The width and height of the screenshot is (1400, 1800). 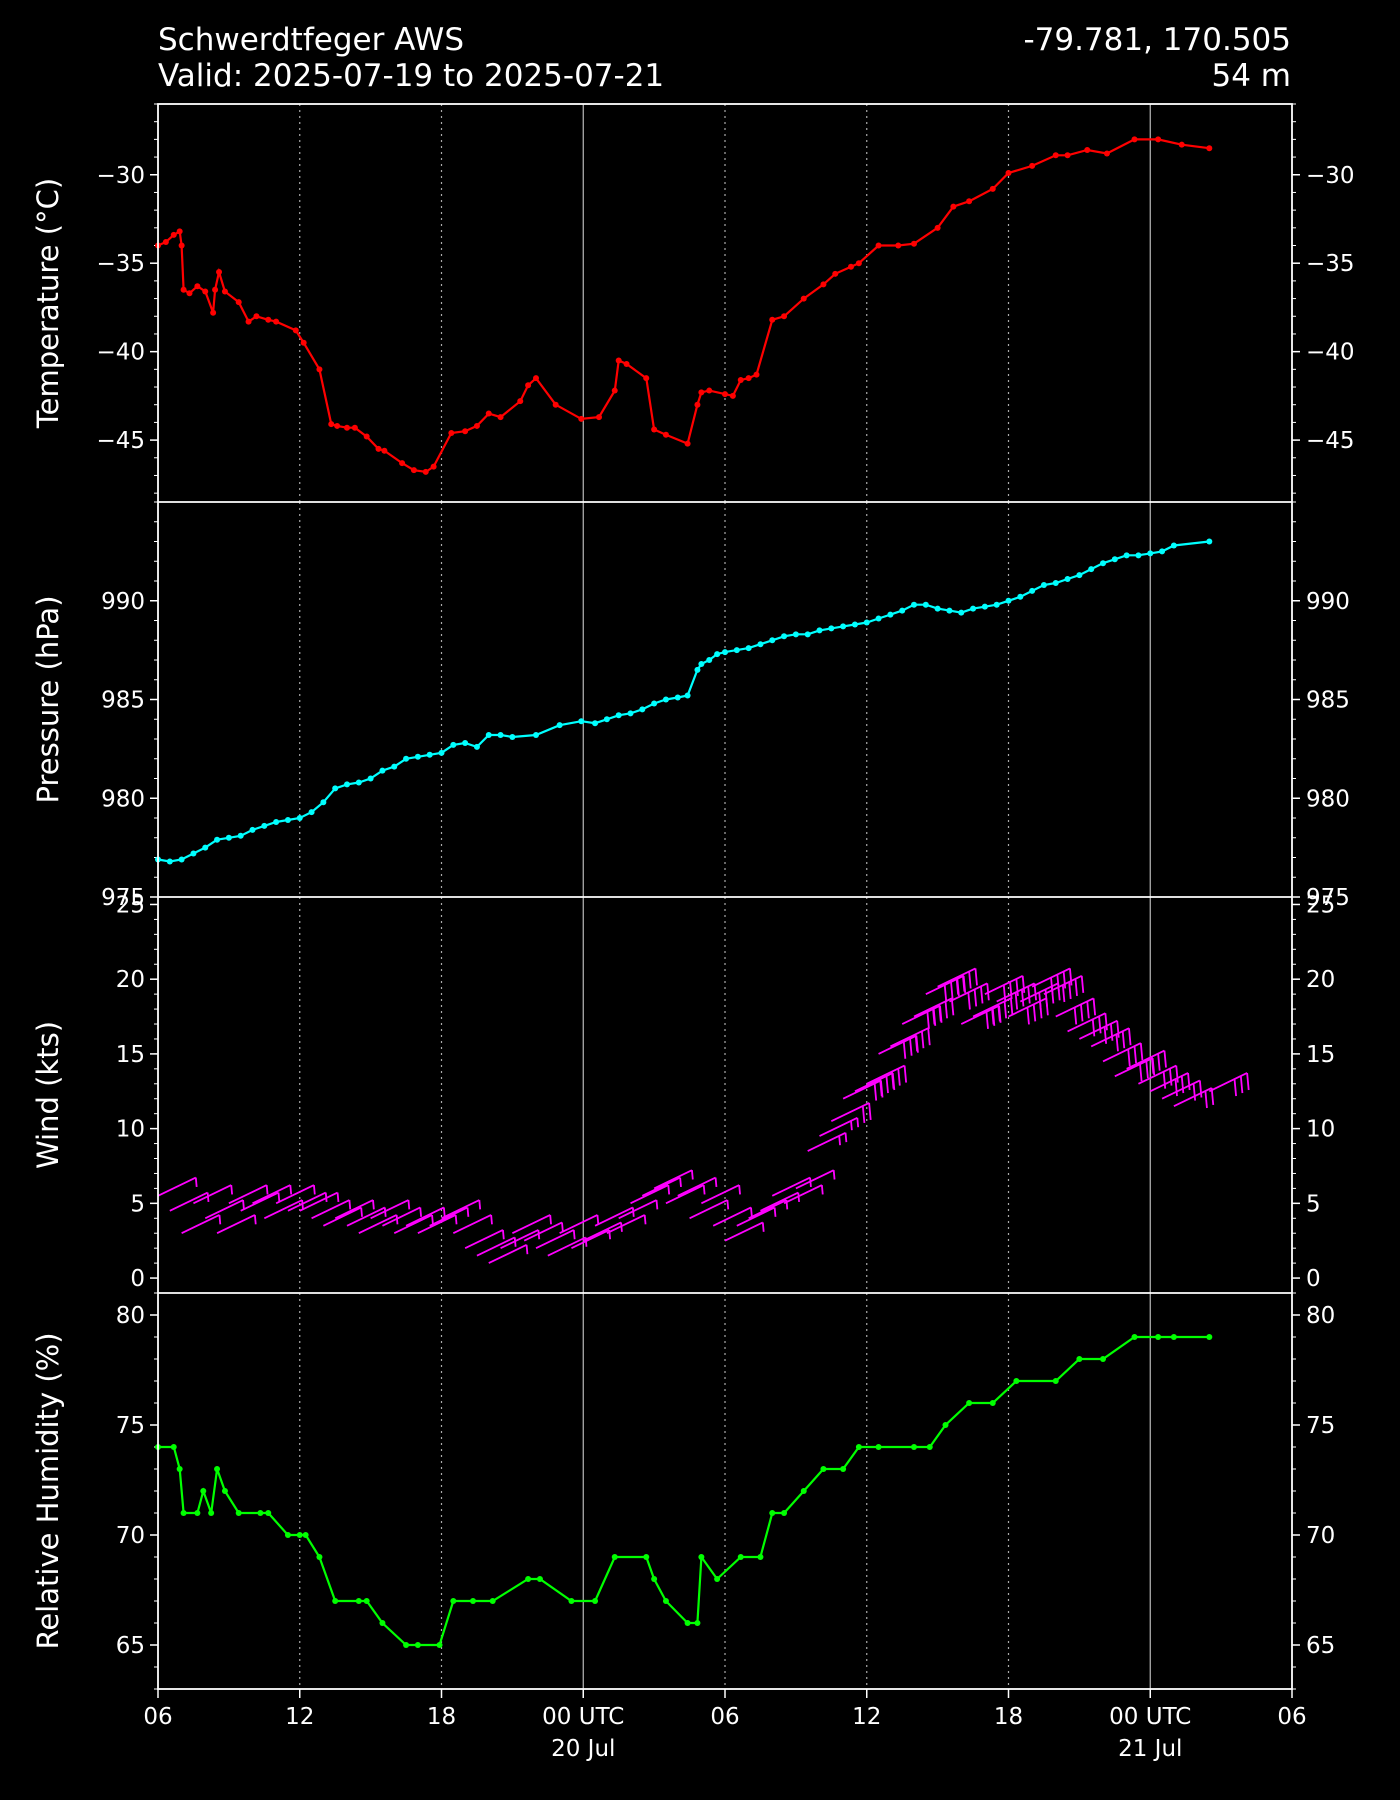 What do you see at coordinates (1150, 1717) in the screenshot?
I see `x-tick-label: 00 UTC` at bounding box center [1150, 1717].